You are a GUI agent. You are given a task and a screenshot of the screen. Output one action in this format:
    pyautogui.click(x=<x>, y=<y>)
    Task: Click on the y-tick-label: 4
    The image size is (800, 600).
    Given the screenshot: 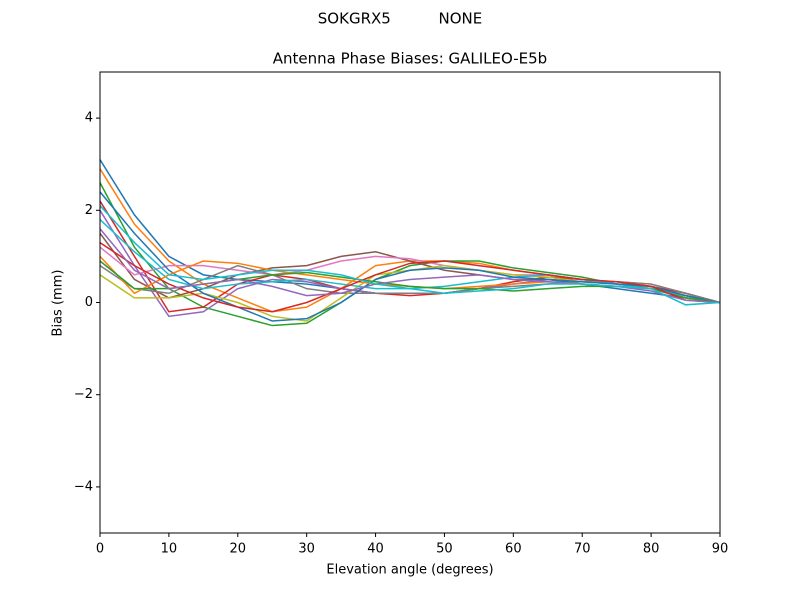 What is the action you would take?
    pyautogui.click(x=89, y=118)
    